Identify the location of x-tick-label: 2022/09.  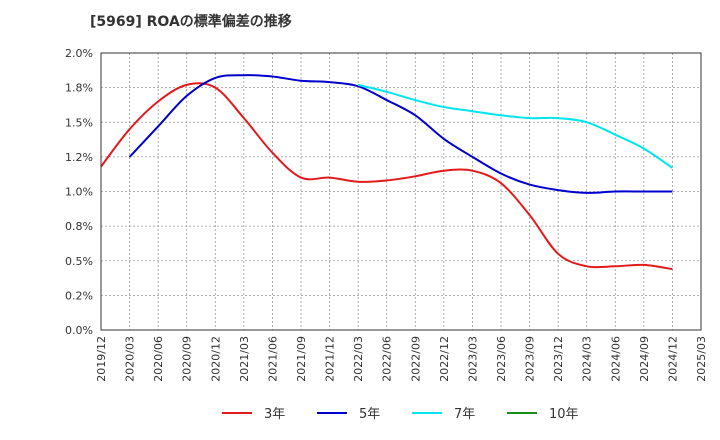
(415, 359).